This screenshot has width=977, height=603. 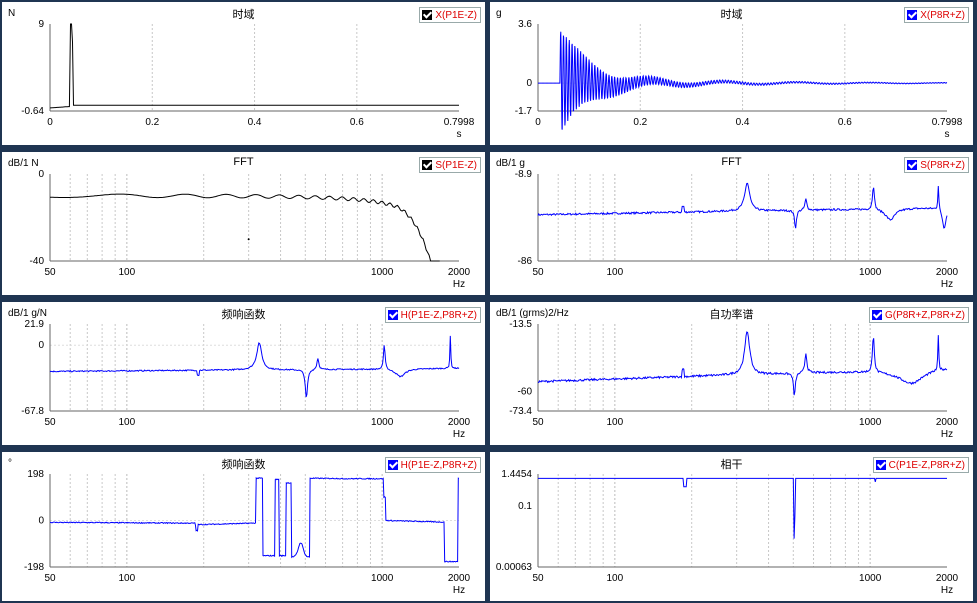 I want to click on legend-p2: X(P8R+Z), so click(x=936, y=15).